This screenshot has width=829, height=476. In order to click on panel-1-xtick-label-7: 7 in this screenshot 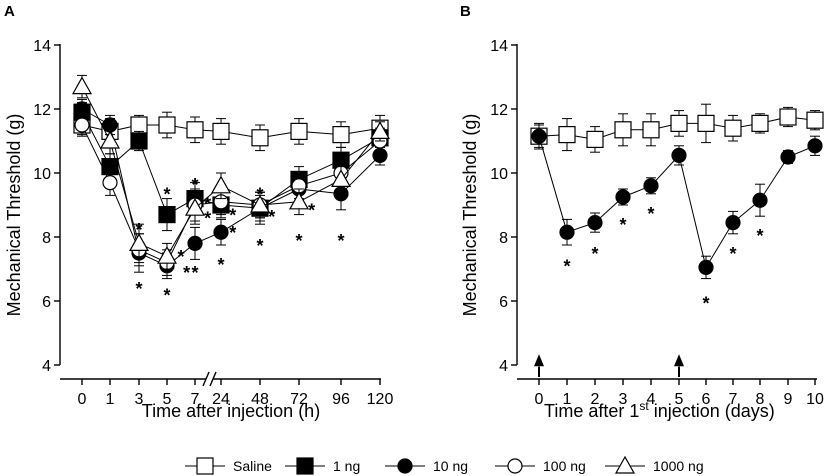, I will do `click(733, 399)`.